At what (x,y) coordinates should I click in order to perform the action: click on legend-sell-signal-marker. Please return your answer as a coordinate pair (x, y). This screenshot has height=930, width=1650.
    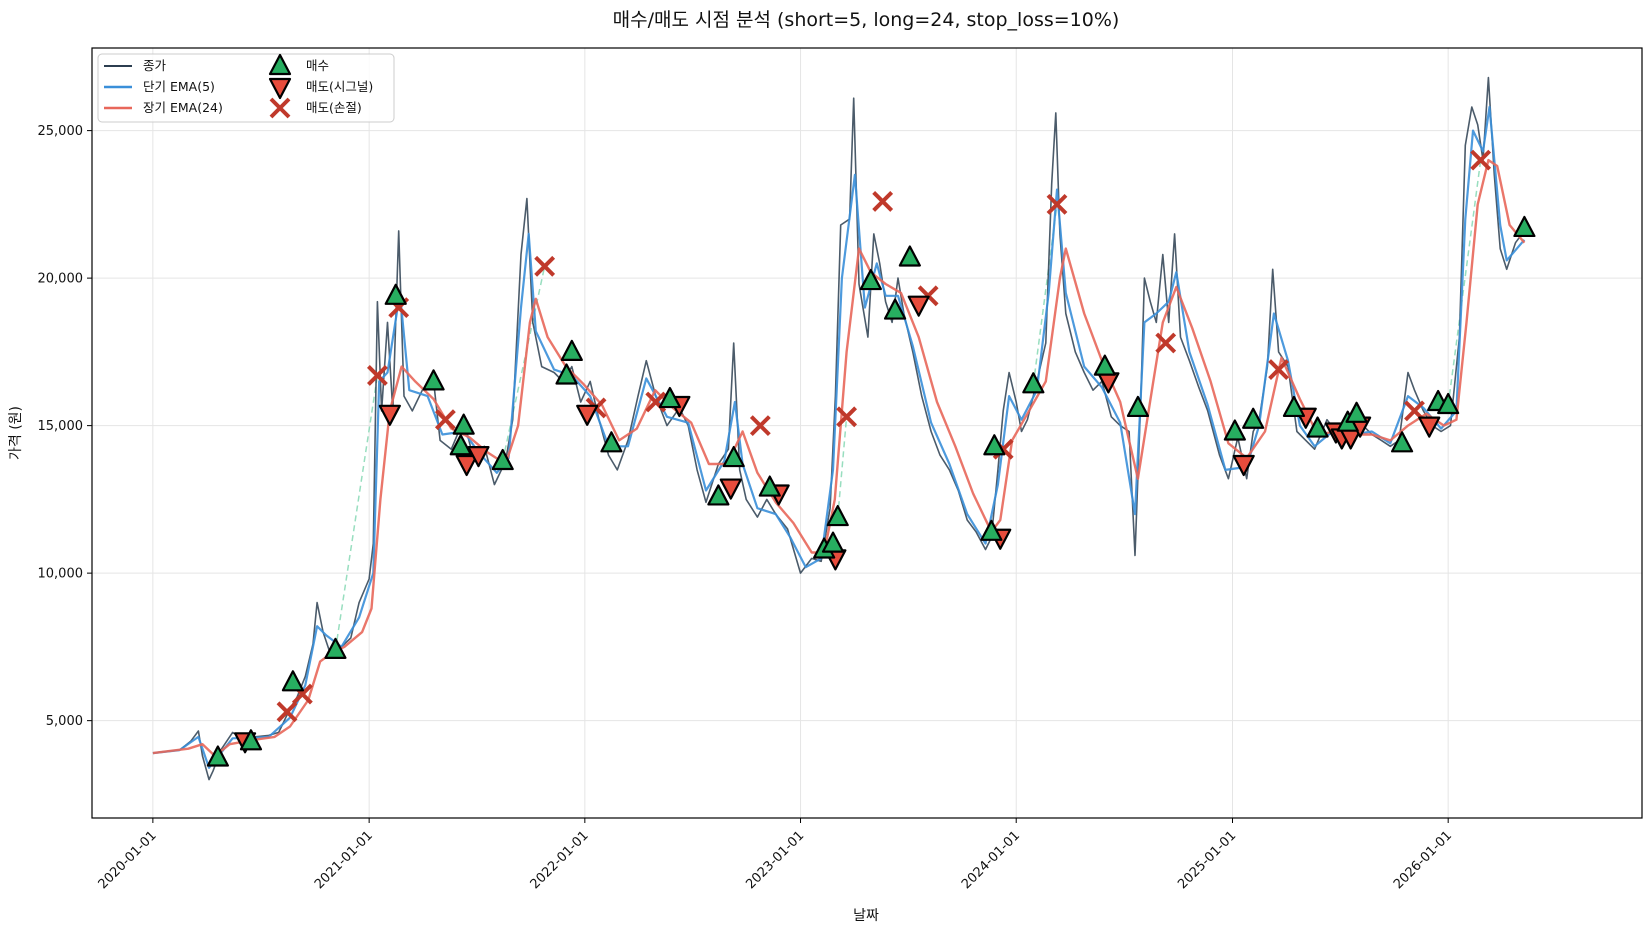
    Looking at the image, I should click on (280, 88).